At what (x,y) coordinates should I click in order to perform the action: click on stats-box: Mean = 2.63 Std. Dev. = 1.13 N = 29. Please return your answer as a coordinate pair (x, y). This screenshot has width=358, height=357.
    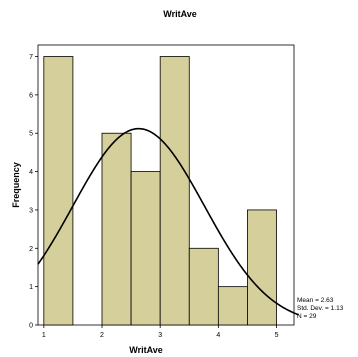
    Looking at the image, I should click on (320, 308).